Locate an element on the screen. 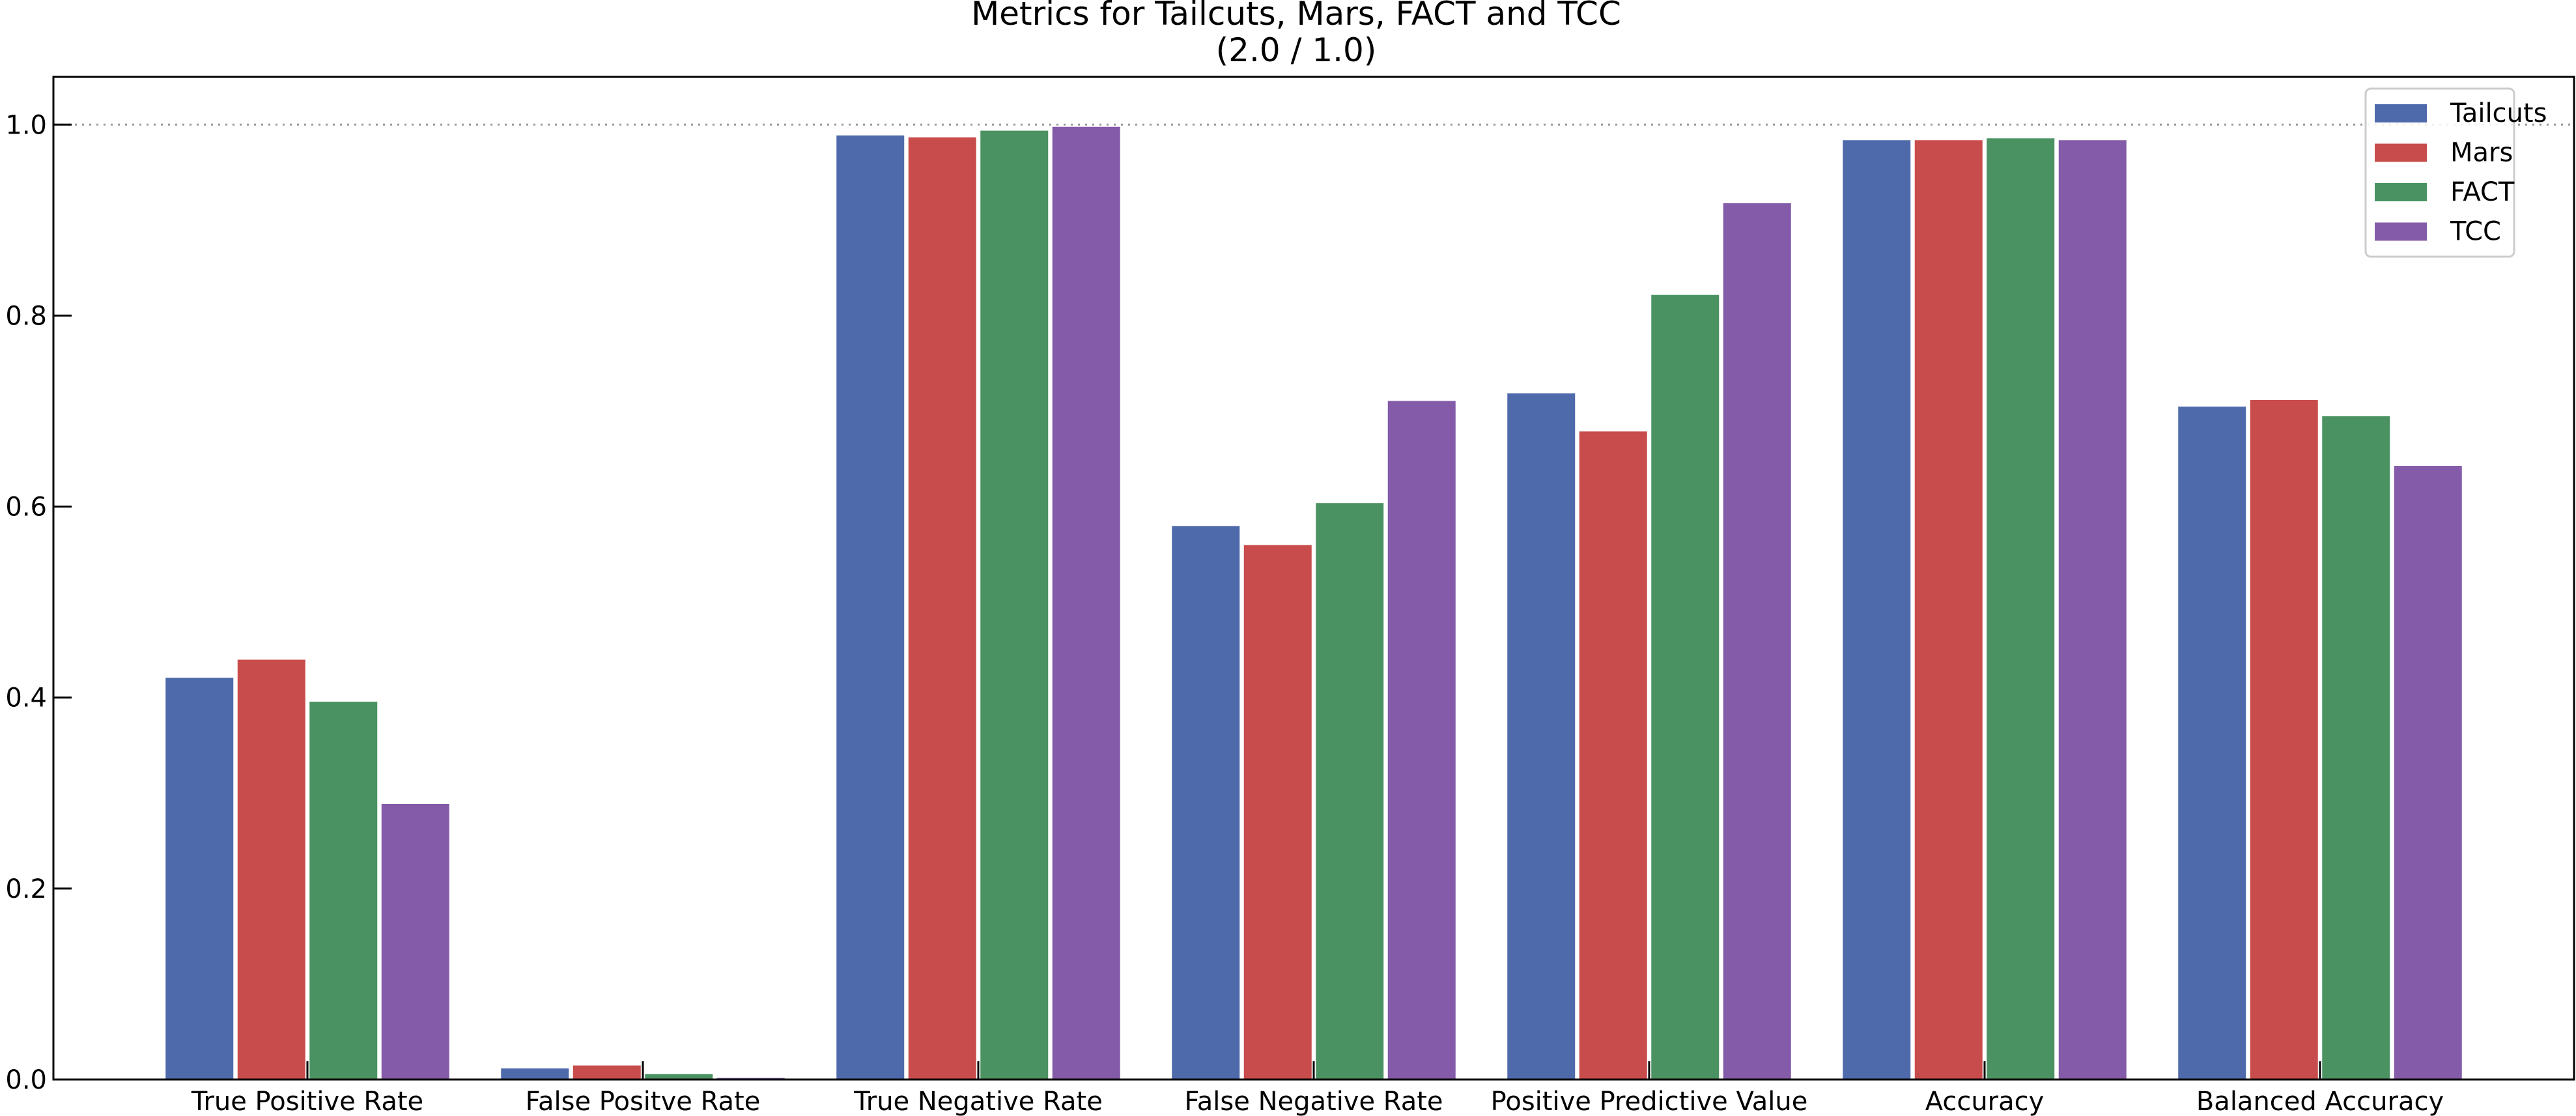 This screenshot has width=2576, height=1116. chart-subtitle: (2.0 / 1.0) is located at coordinates (1296, 50).